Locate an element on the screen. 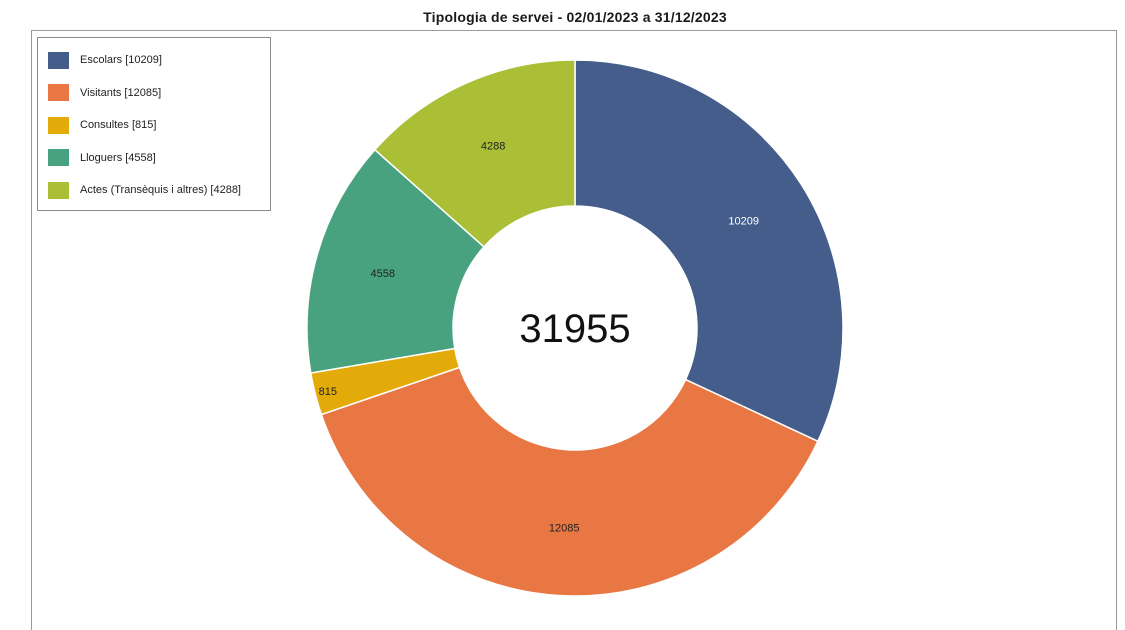 The image size is (1125, 630). center-total-label: 31955 is located at coordinates (574, 329).